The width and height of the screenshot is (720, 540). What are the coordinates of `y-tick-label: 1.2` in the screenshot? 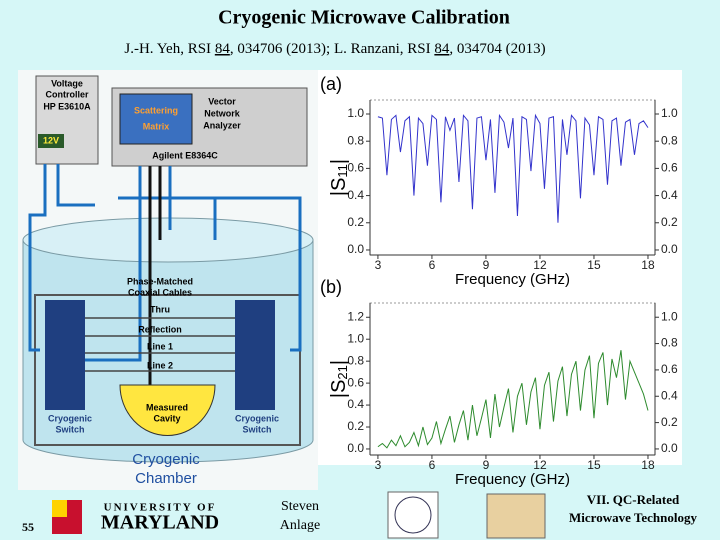 It's located at (355, 316).